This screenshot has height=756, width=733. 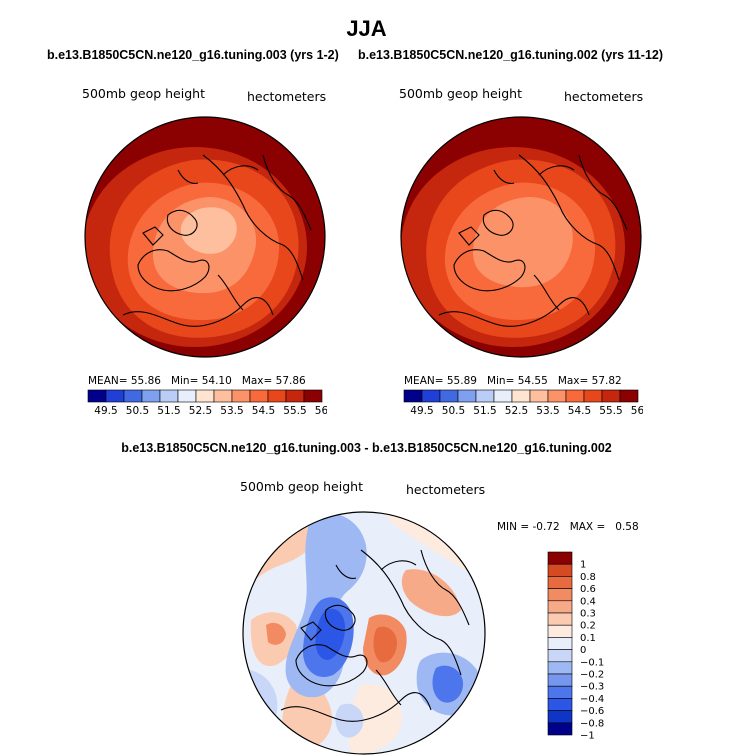 I want to click on diff-colorbar-tick-label: 1, so click(x=583, y=565).